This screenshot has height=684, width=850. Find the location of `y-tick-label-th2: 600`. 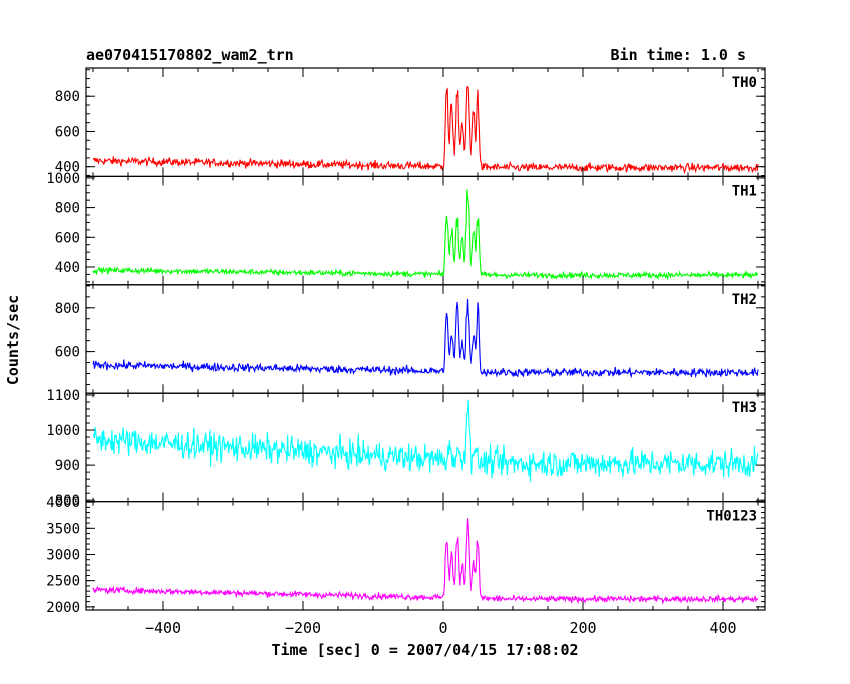

y-tick-label-th2: 600 is located at coordinates (67, 353).